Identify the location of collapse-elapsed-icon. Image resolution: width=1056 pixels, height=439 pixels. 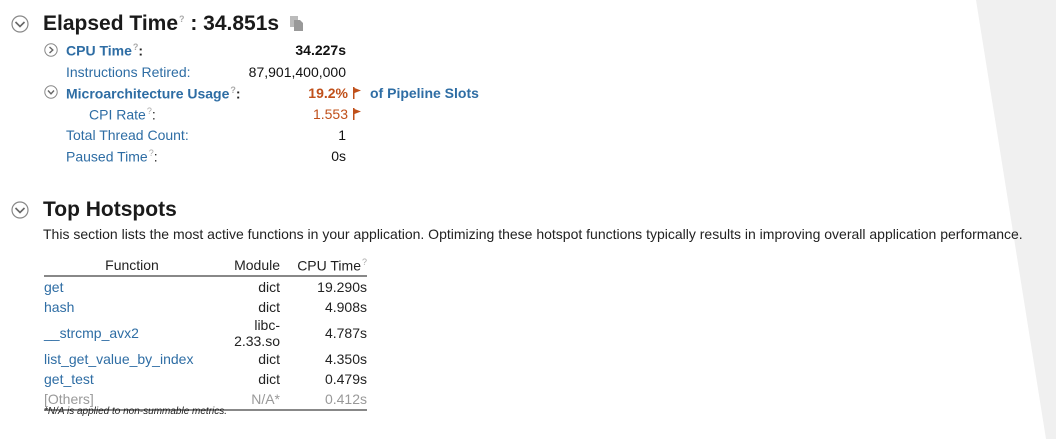
(20, 24).